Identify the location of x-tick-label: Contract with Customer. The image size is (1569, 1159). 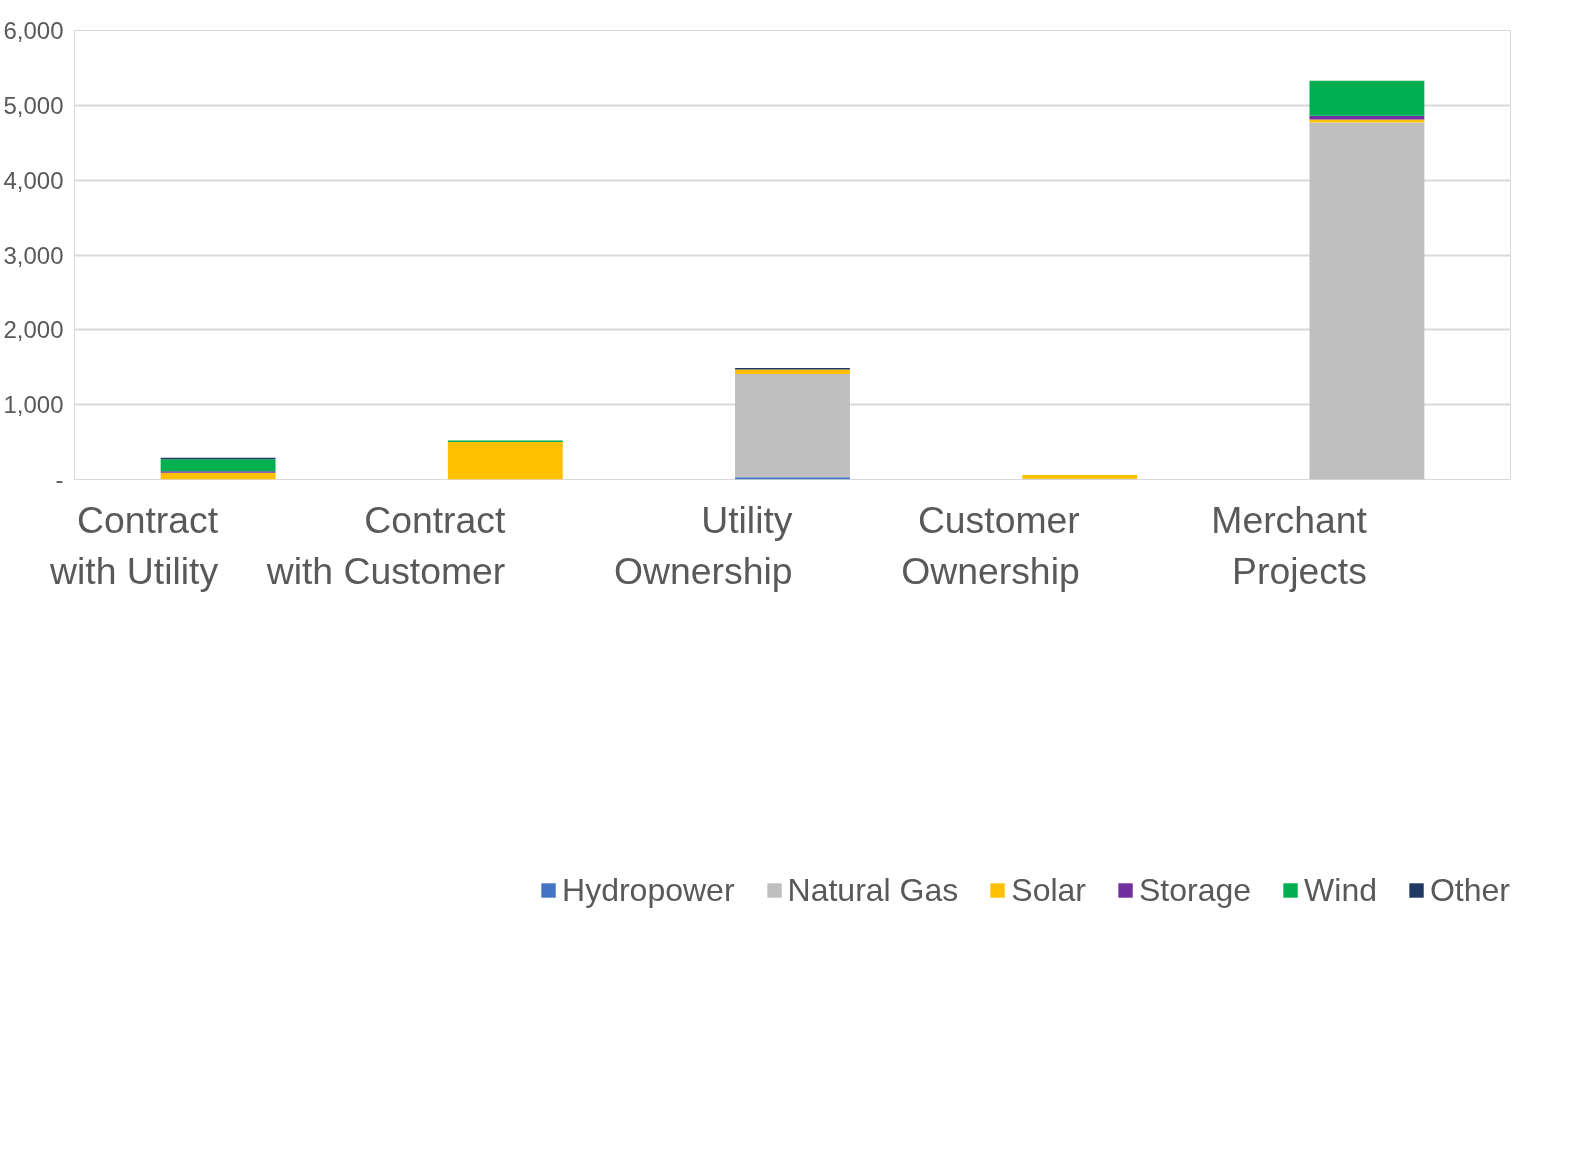
(385, 545).